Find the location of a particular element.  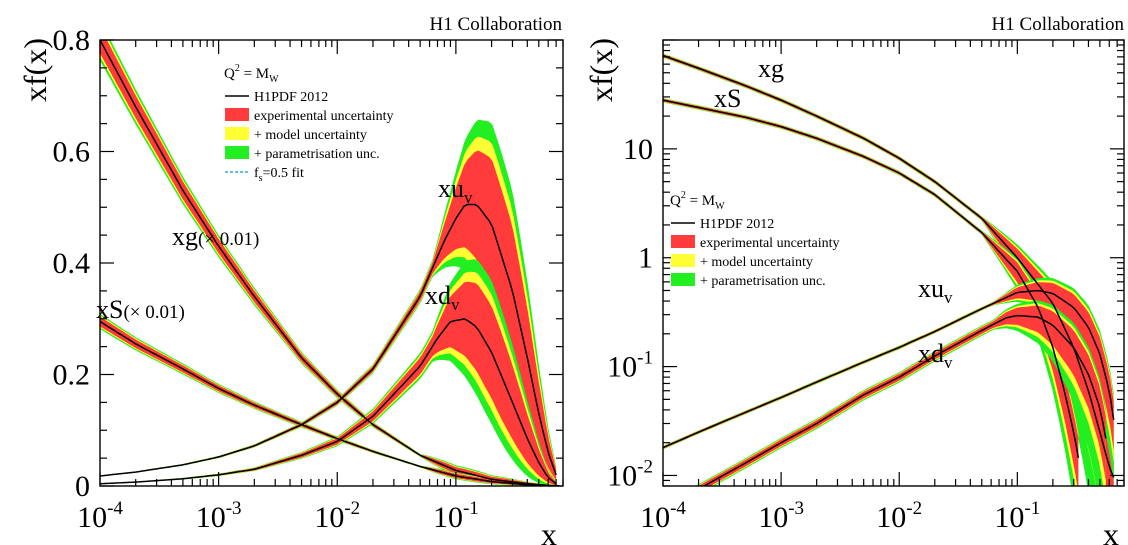

right-x-axis-label: x is located at coordinates (1111, 530).